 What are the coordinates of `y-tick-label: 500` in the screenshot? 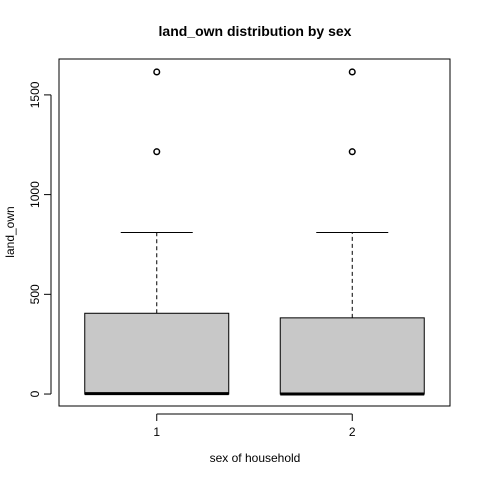 It's located at (35, 294).